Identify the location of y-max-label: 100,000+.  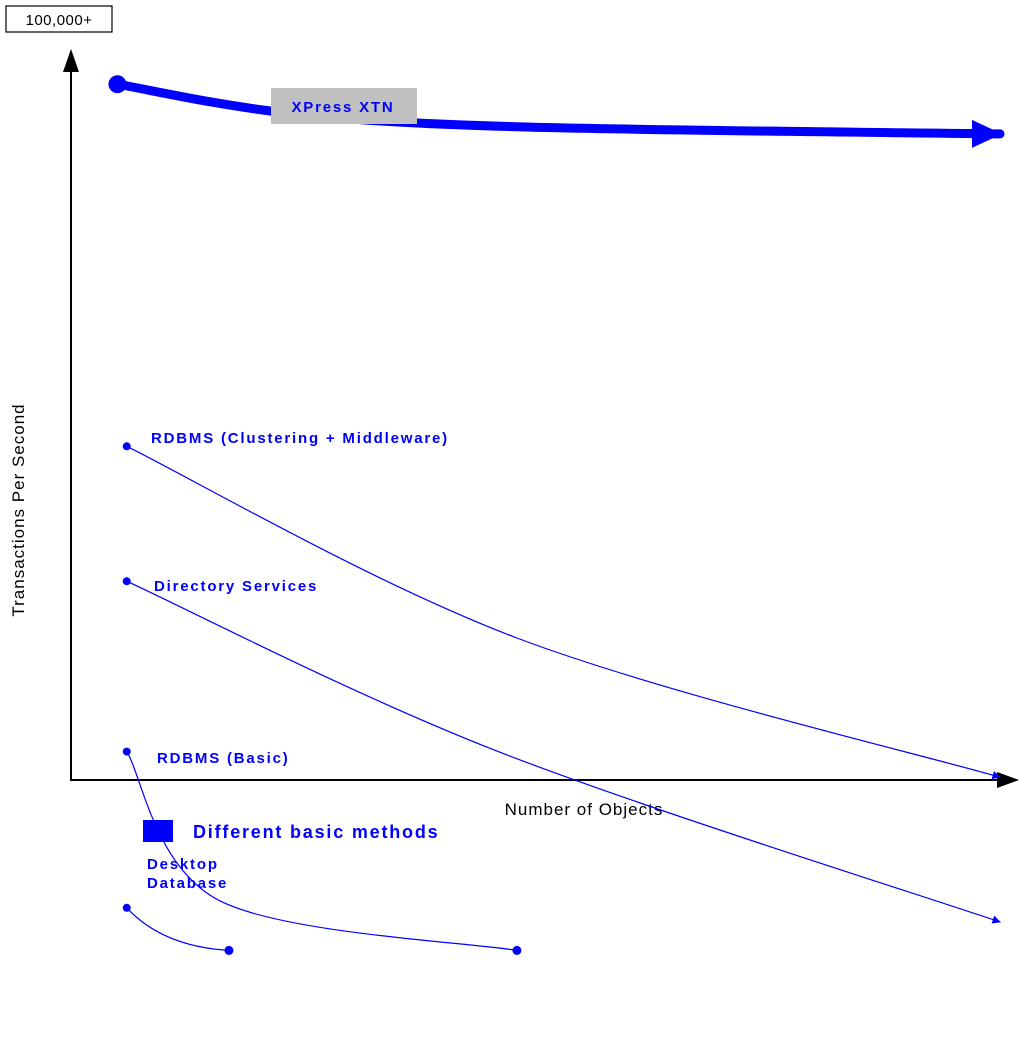
(59, 20).